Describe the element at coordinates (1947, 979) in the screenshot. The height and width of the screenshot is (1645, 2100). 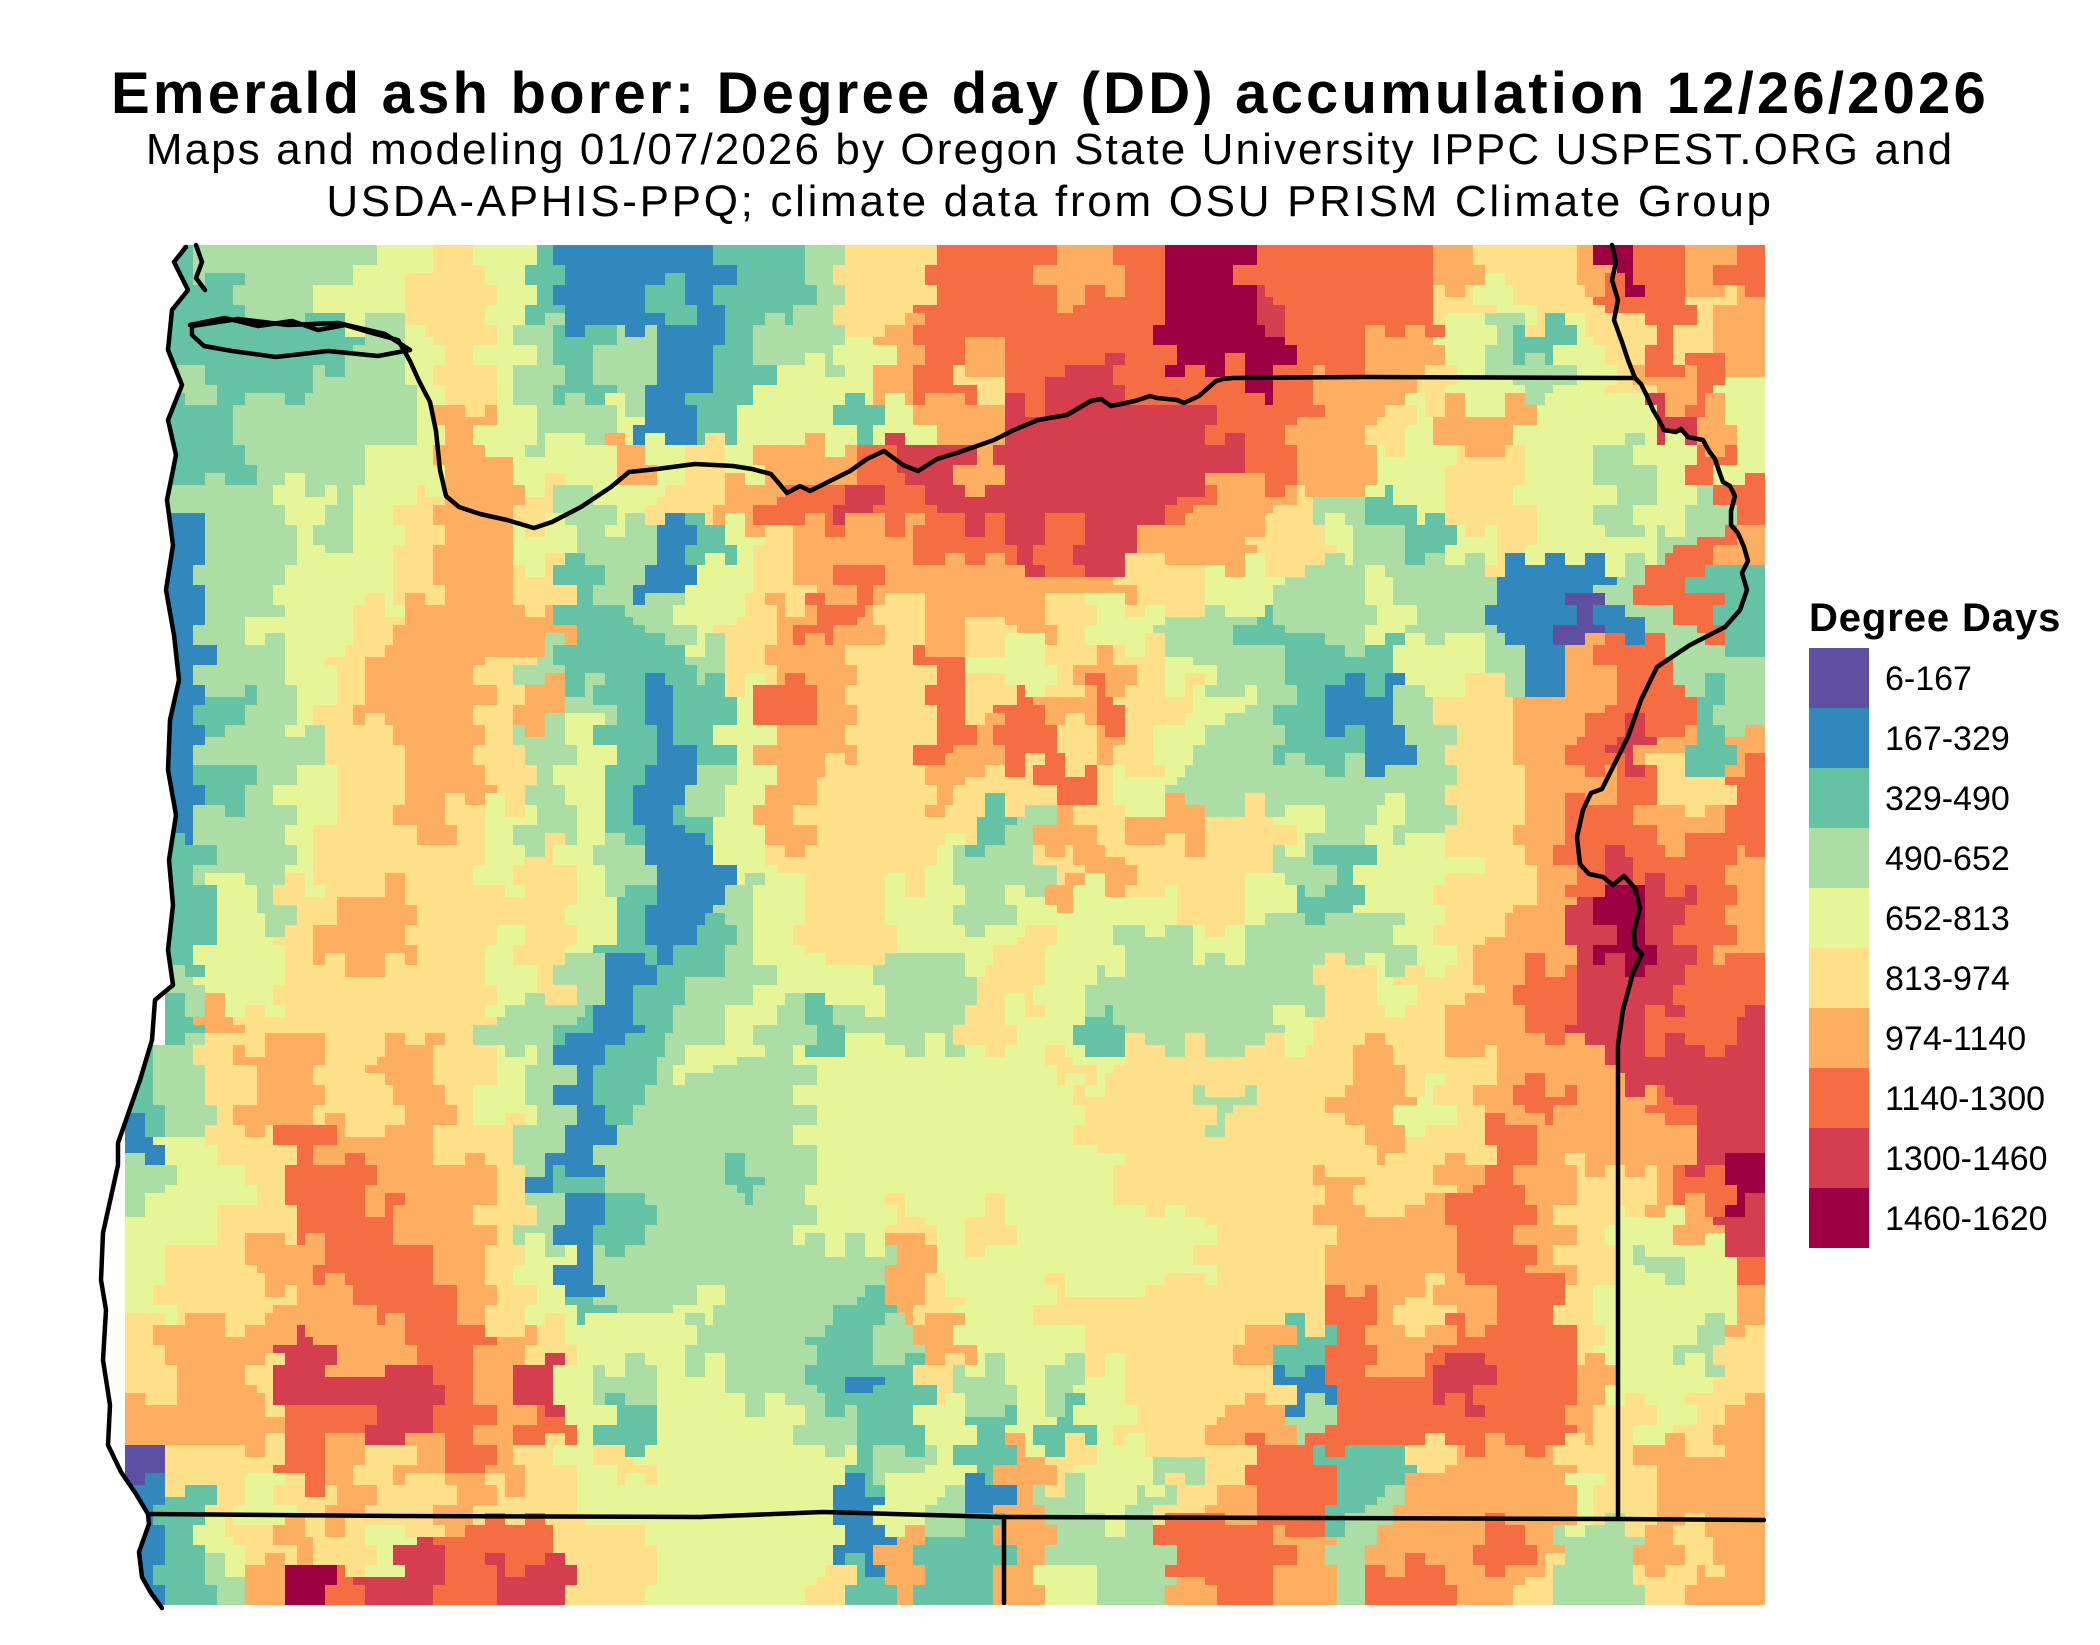
I see `svg-text: 813-974` at that location.